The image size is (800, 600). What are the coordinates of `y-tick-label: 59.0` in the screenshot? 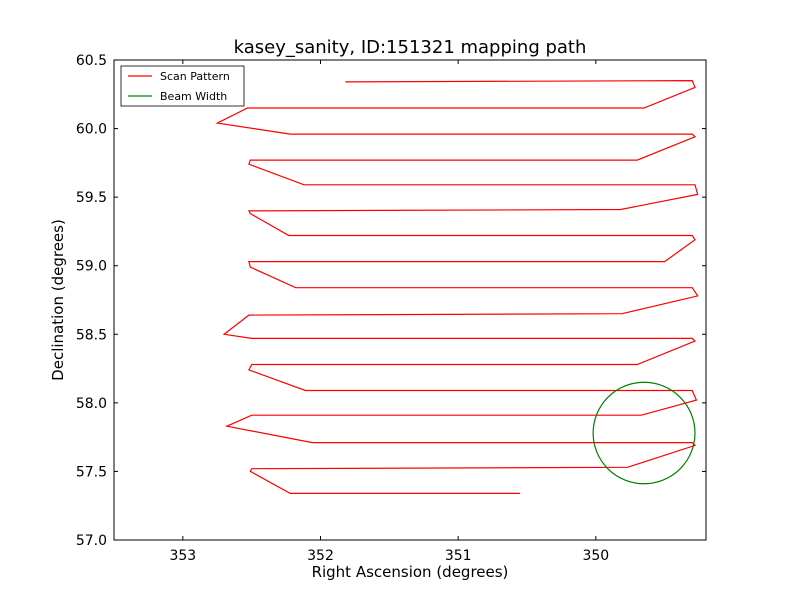 It's located at (91, 267).